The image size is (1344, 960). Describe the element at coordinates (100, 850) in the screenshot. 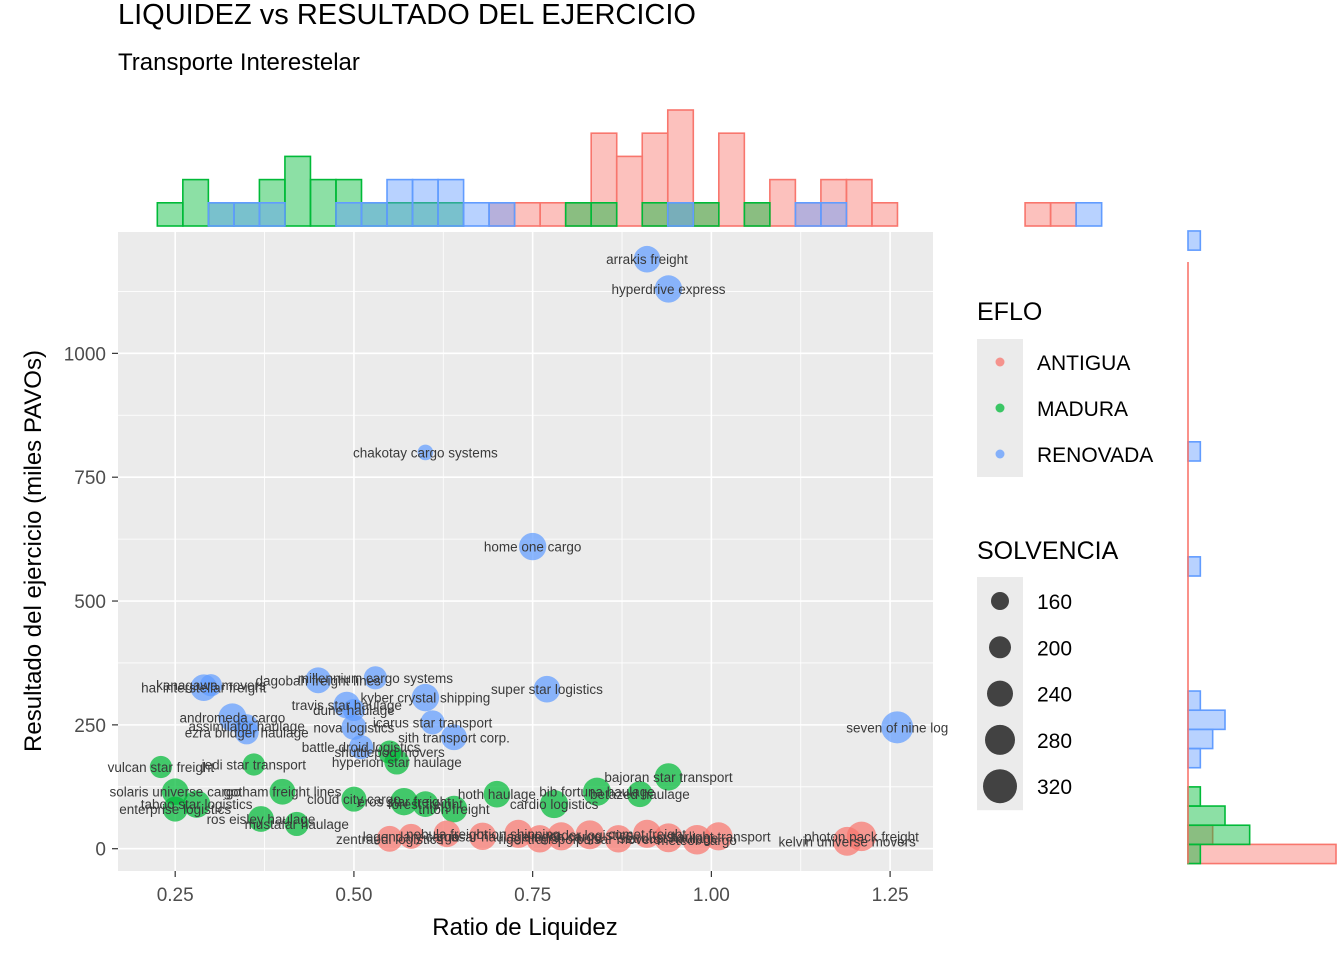

I see `y-tick-label: 0` at that location.